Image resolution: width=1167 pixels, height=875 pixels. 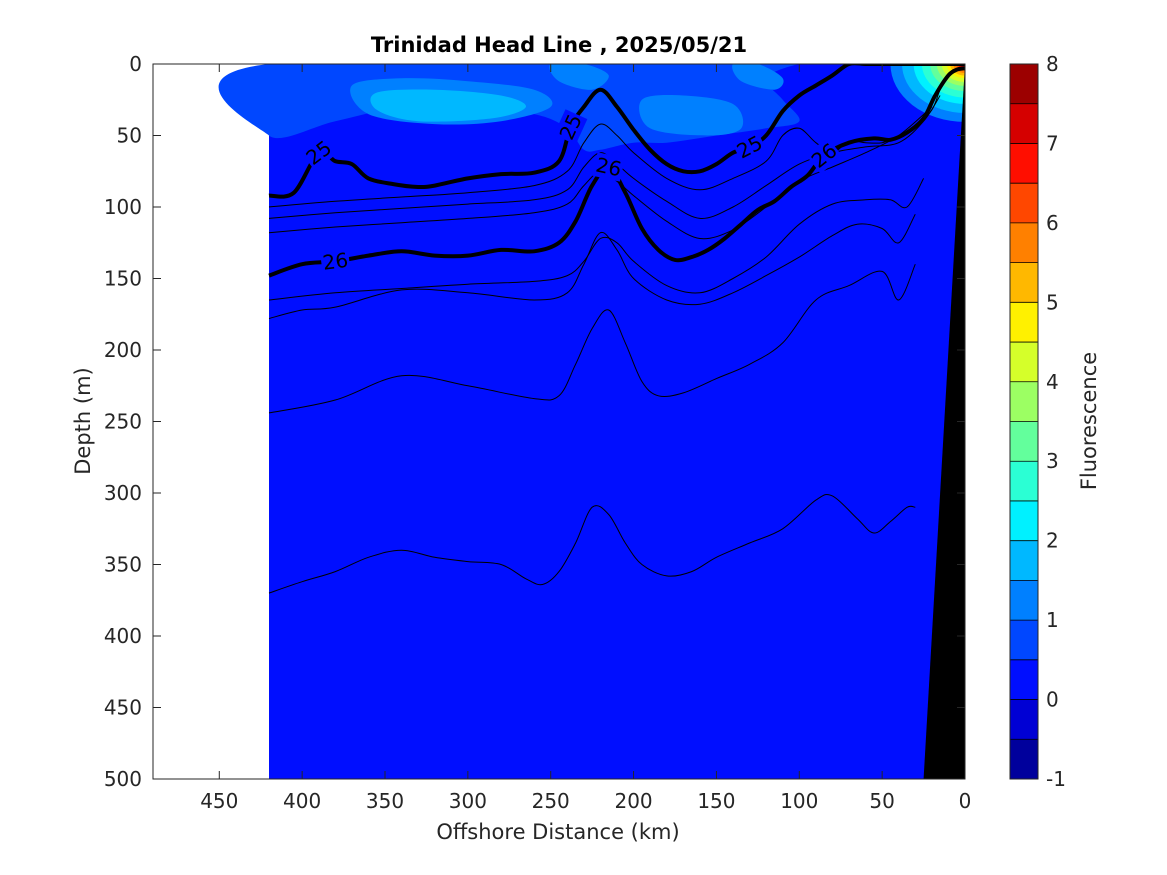 What do you see at coordinates (123, 279) in the screenshot?
I see `y-tick-label: 150` at bounding box center [123, 279].